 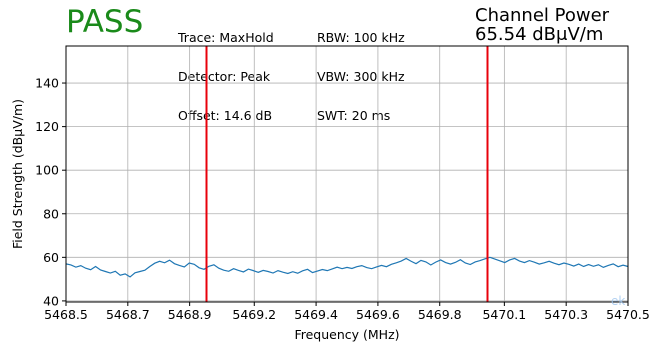 I want to click on y-tick-label: 100, so click(x=47, y=170).